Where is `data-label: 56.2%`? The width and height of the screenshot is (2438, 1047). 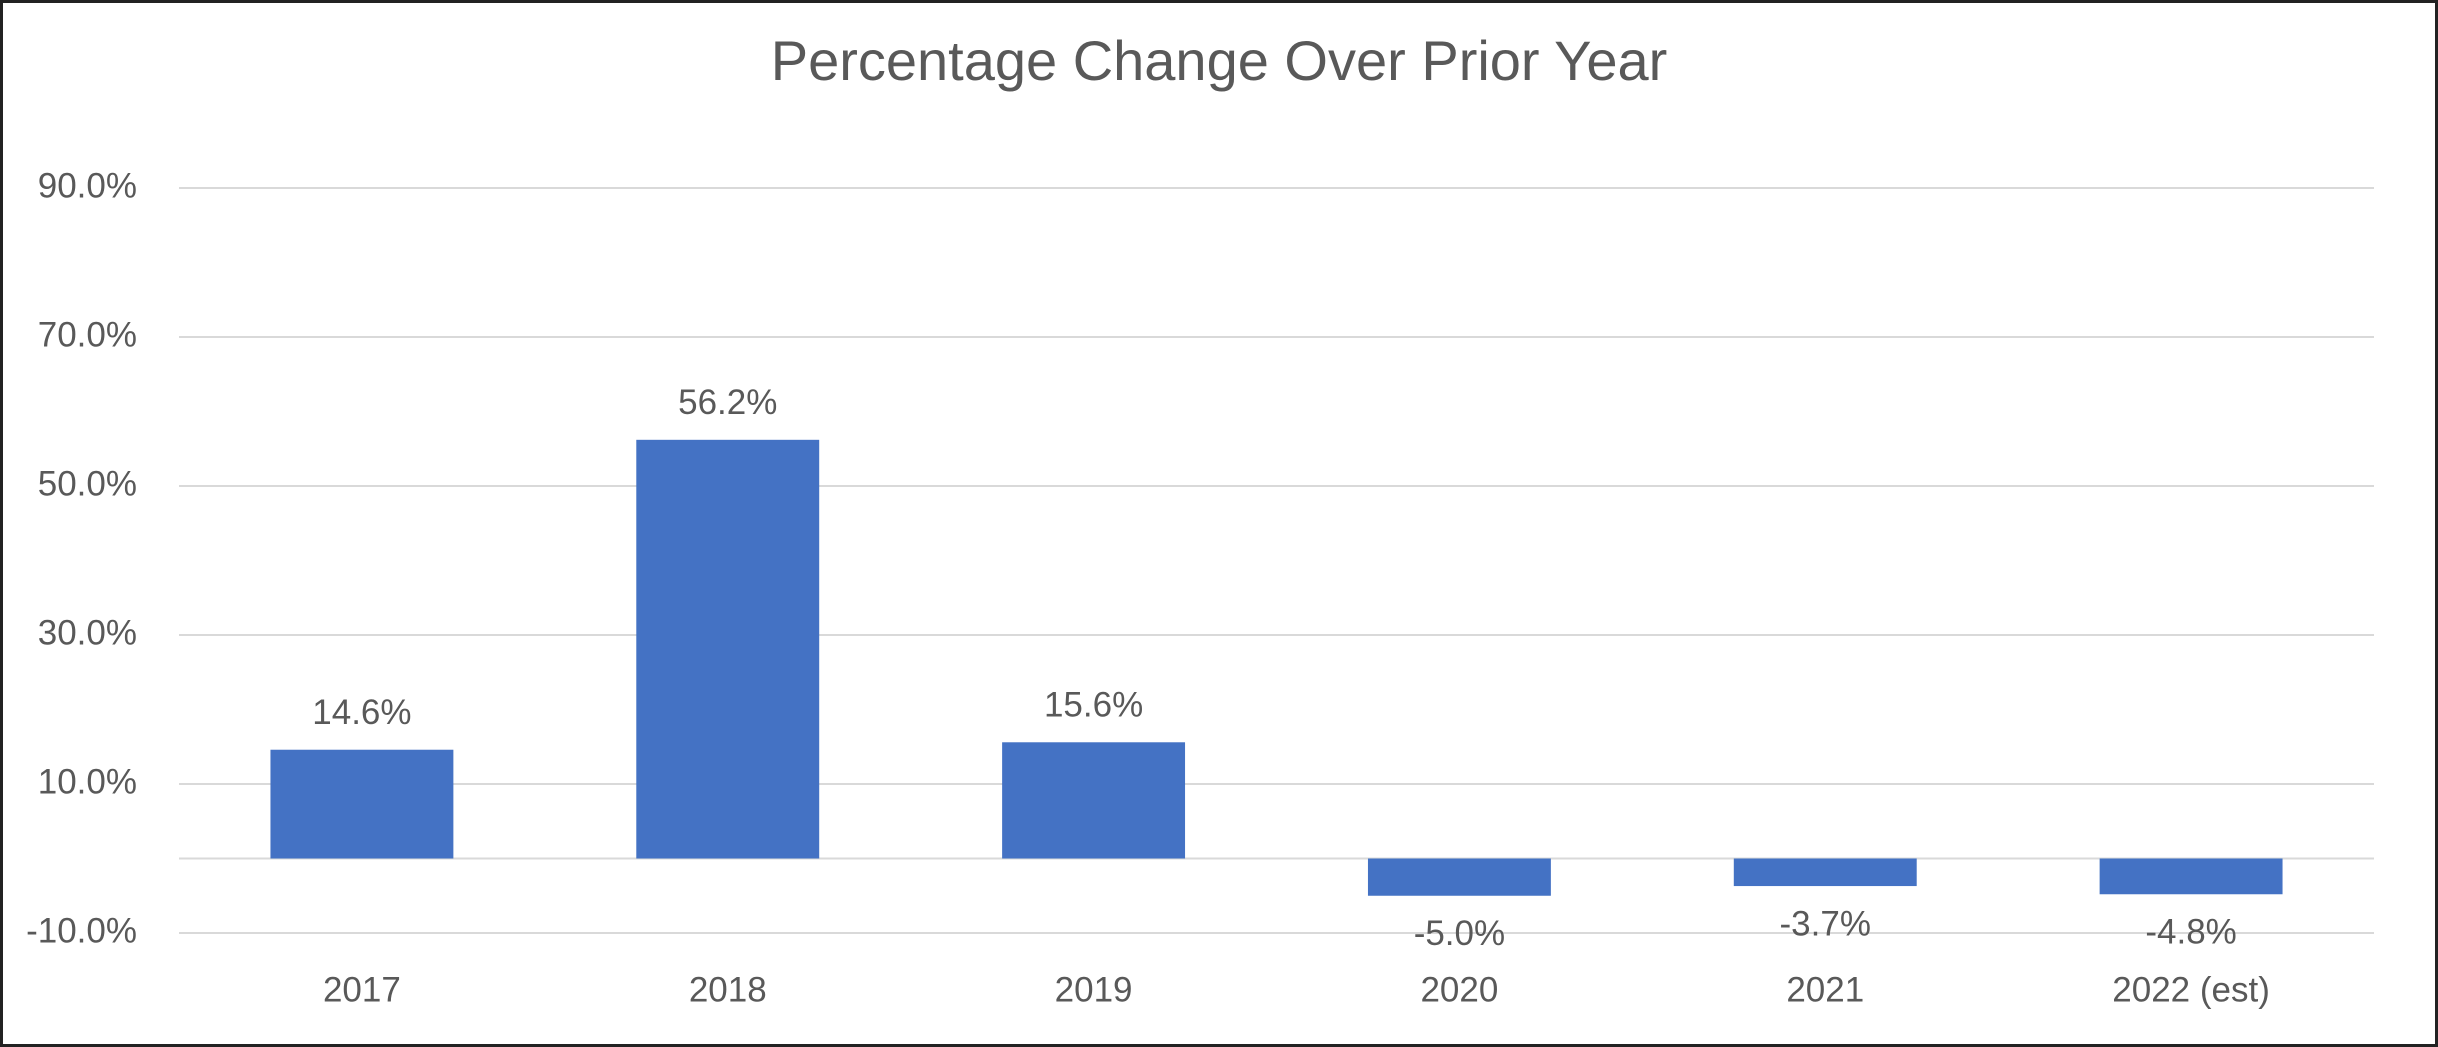
data-label: 56.2% is located at coordinates (727, 402).